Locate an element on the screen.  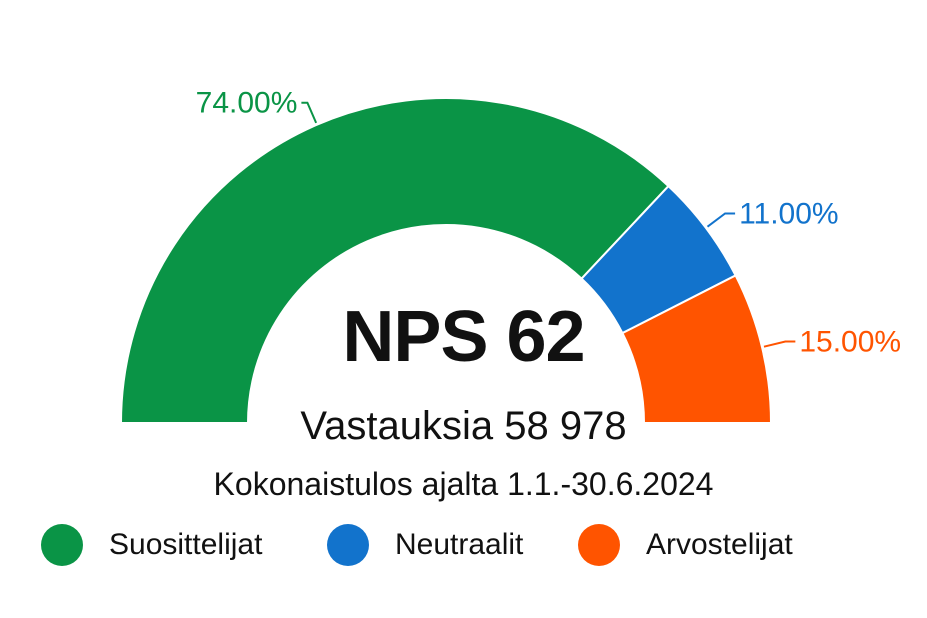
legend-label-neutraalit: Neutraalit is located at coordinates (459, 544).